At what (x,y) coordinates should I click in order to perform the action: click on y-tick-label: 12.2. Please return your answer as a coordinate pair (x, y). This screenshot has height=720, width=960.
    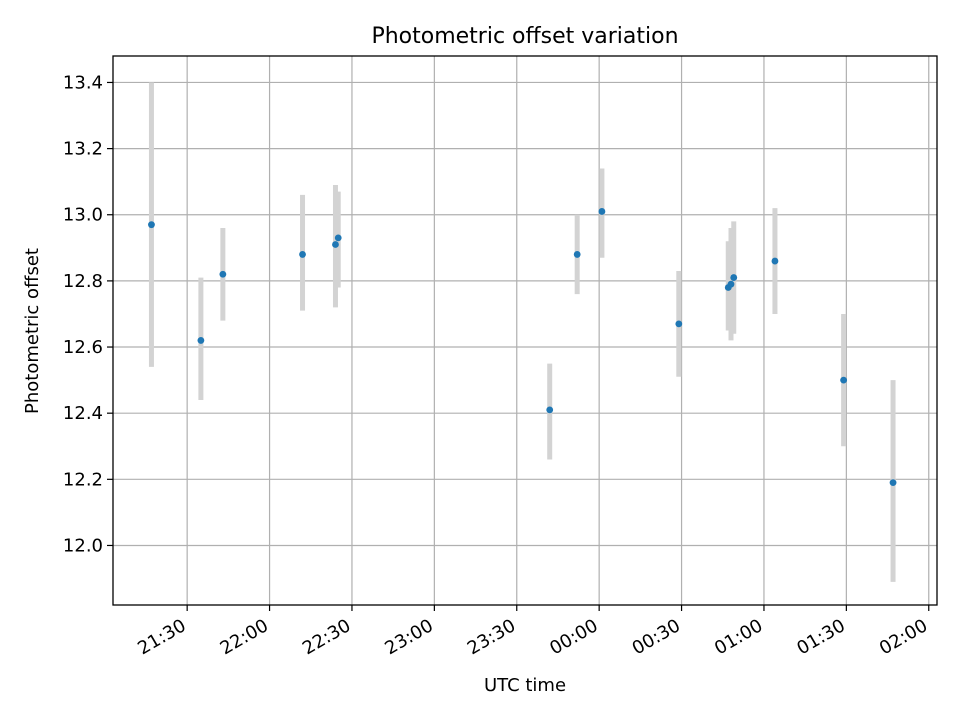
    Looking at the image, I should click on (83, 479).